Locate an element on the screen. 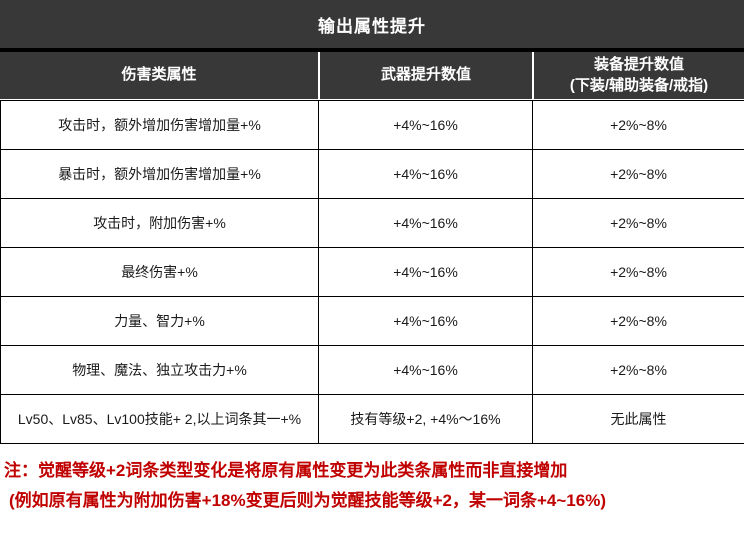  table-header-row: 伤害类属性 武器提升数值 装备提升数值 (下装/辅助装备/戒指) is located at coordinates (372, 75).